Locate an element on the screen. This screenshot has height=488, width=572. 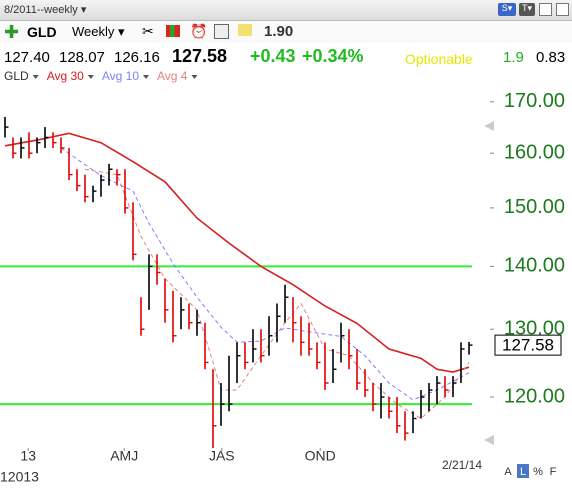
chart-icon is located at coordinates (173, 31).